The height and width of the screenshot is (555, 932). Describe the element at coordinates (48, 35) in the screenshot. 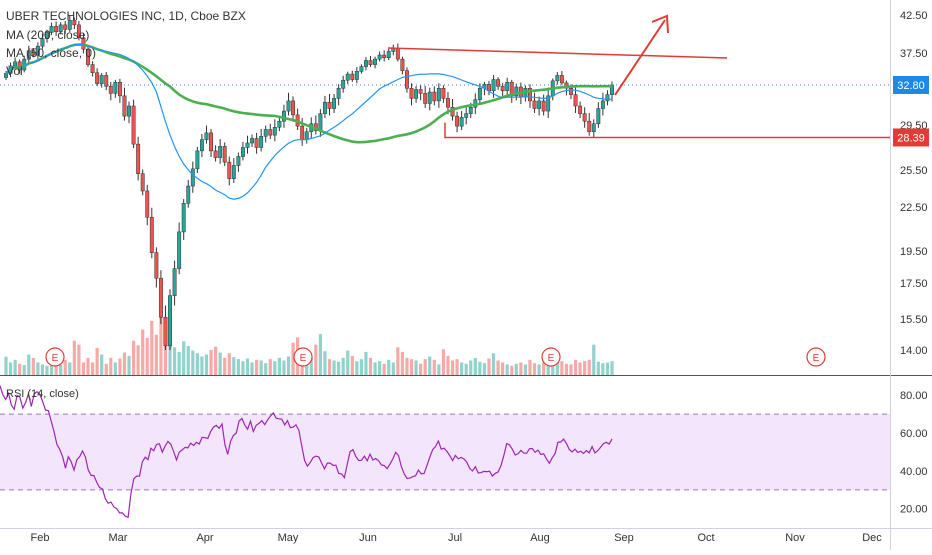

I see `legend-ma200: MA (200, close)` at that location.